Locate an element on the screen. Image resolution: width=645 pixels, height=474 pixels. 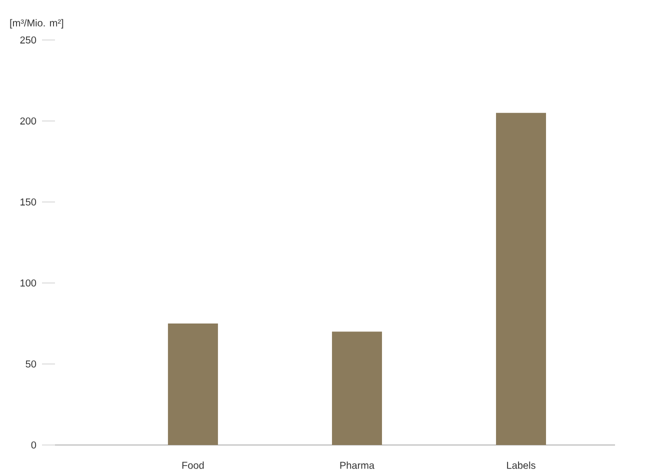
y-tick-label: 50 is located at coordinates (31, 364).